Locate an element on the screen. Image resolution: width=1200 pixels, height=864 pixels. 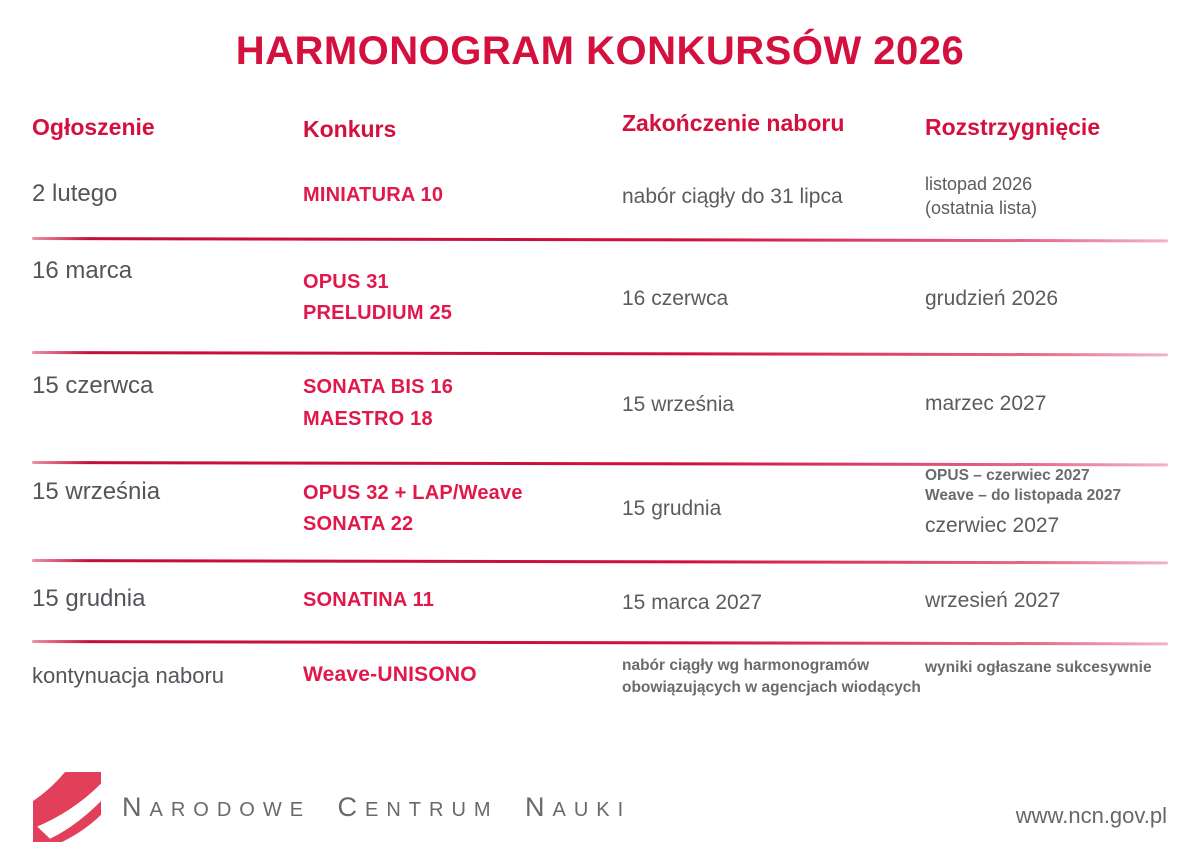
ncn-logo-icon is located at coordinates (67, 807).